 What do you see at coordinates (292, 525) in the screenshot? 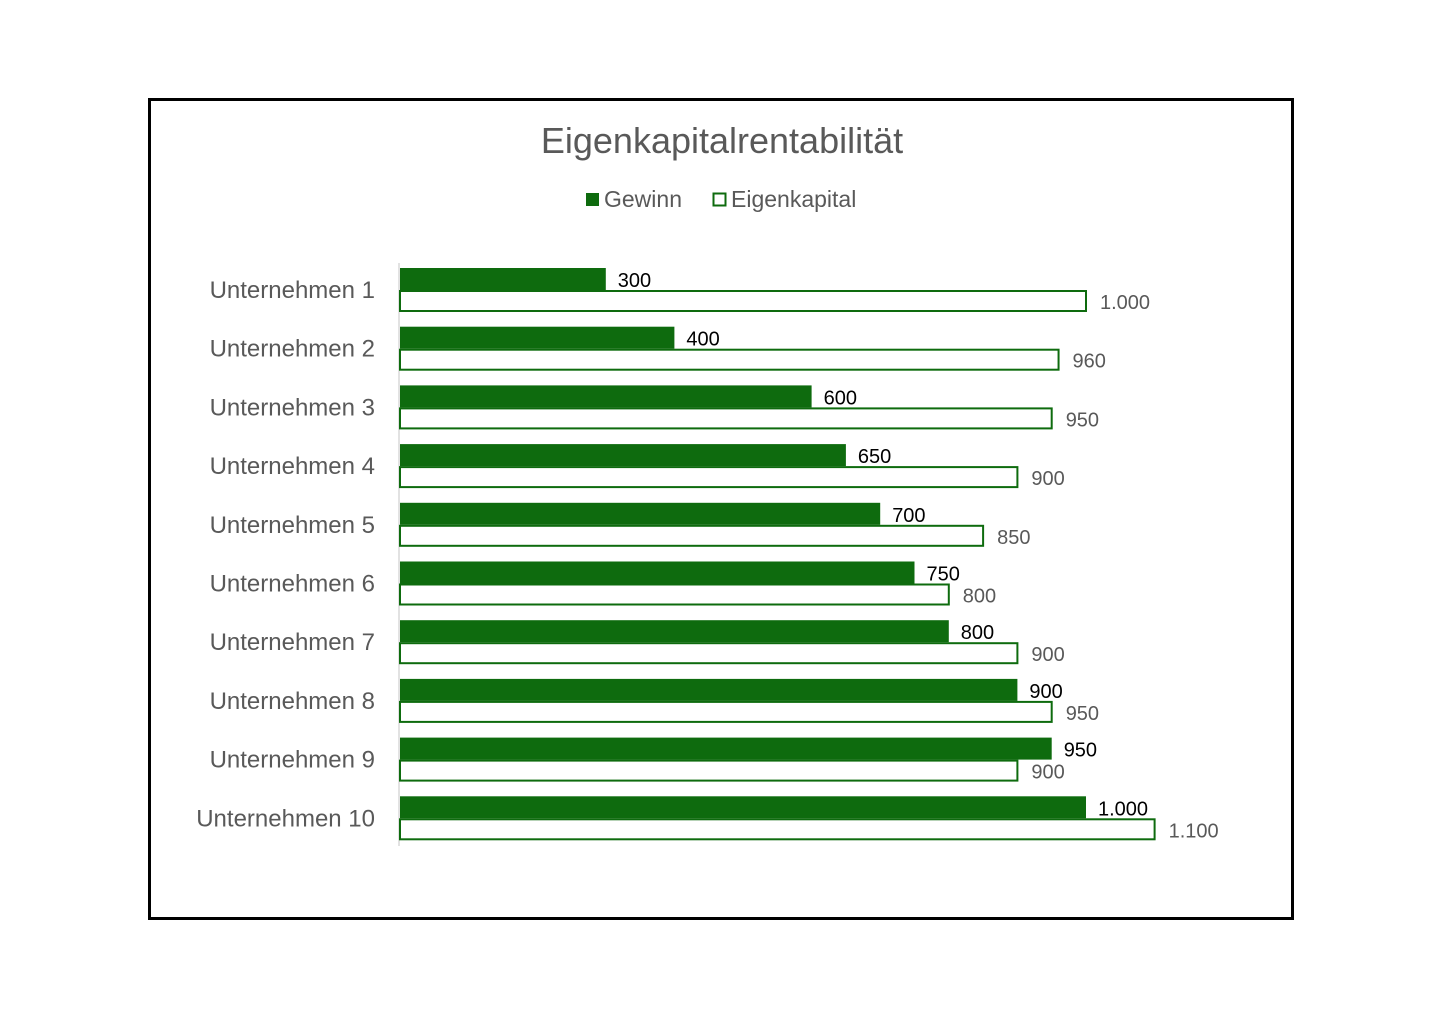
I see `category-label: Unternehmen 5` at bounding box center [292, 525].